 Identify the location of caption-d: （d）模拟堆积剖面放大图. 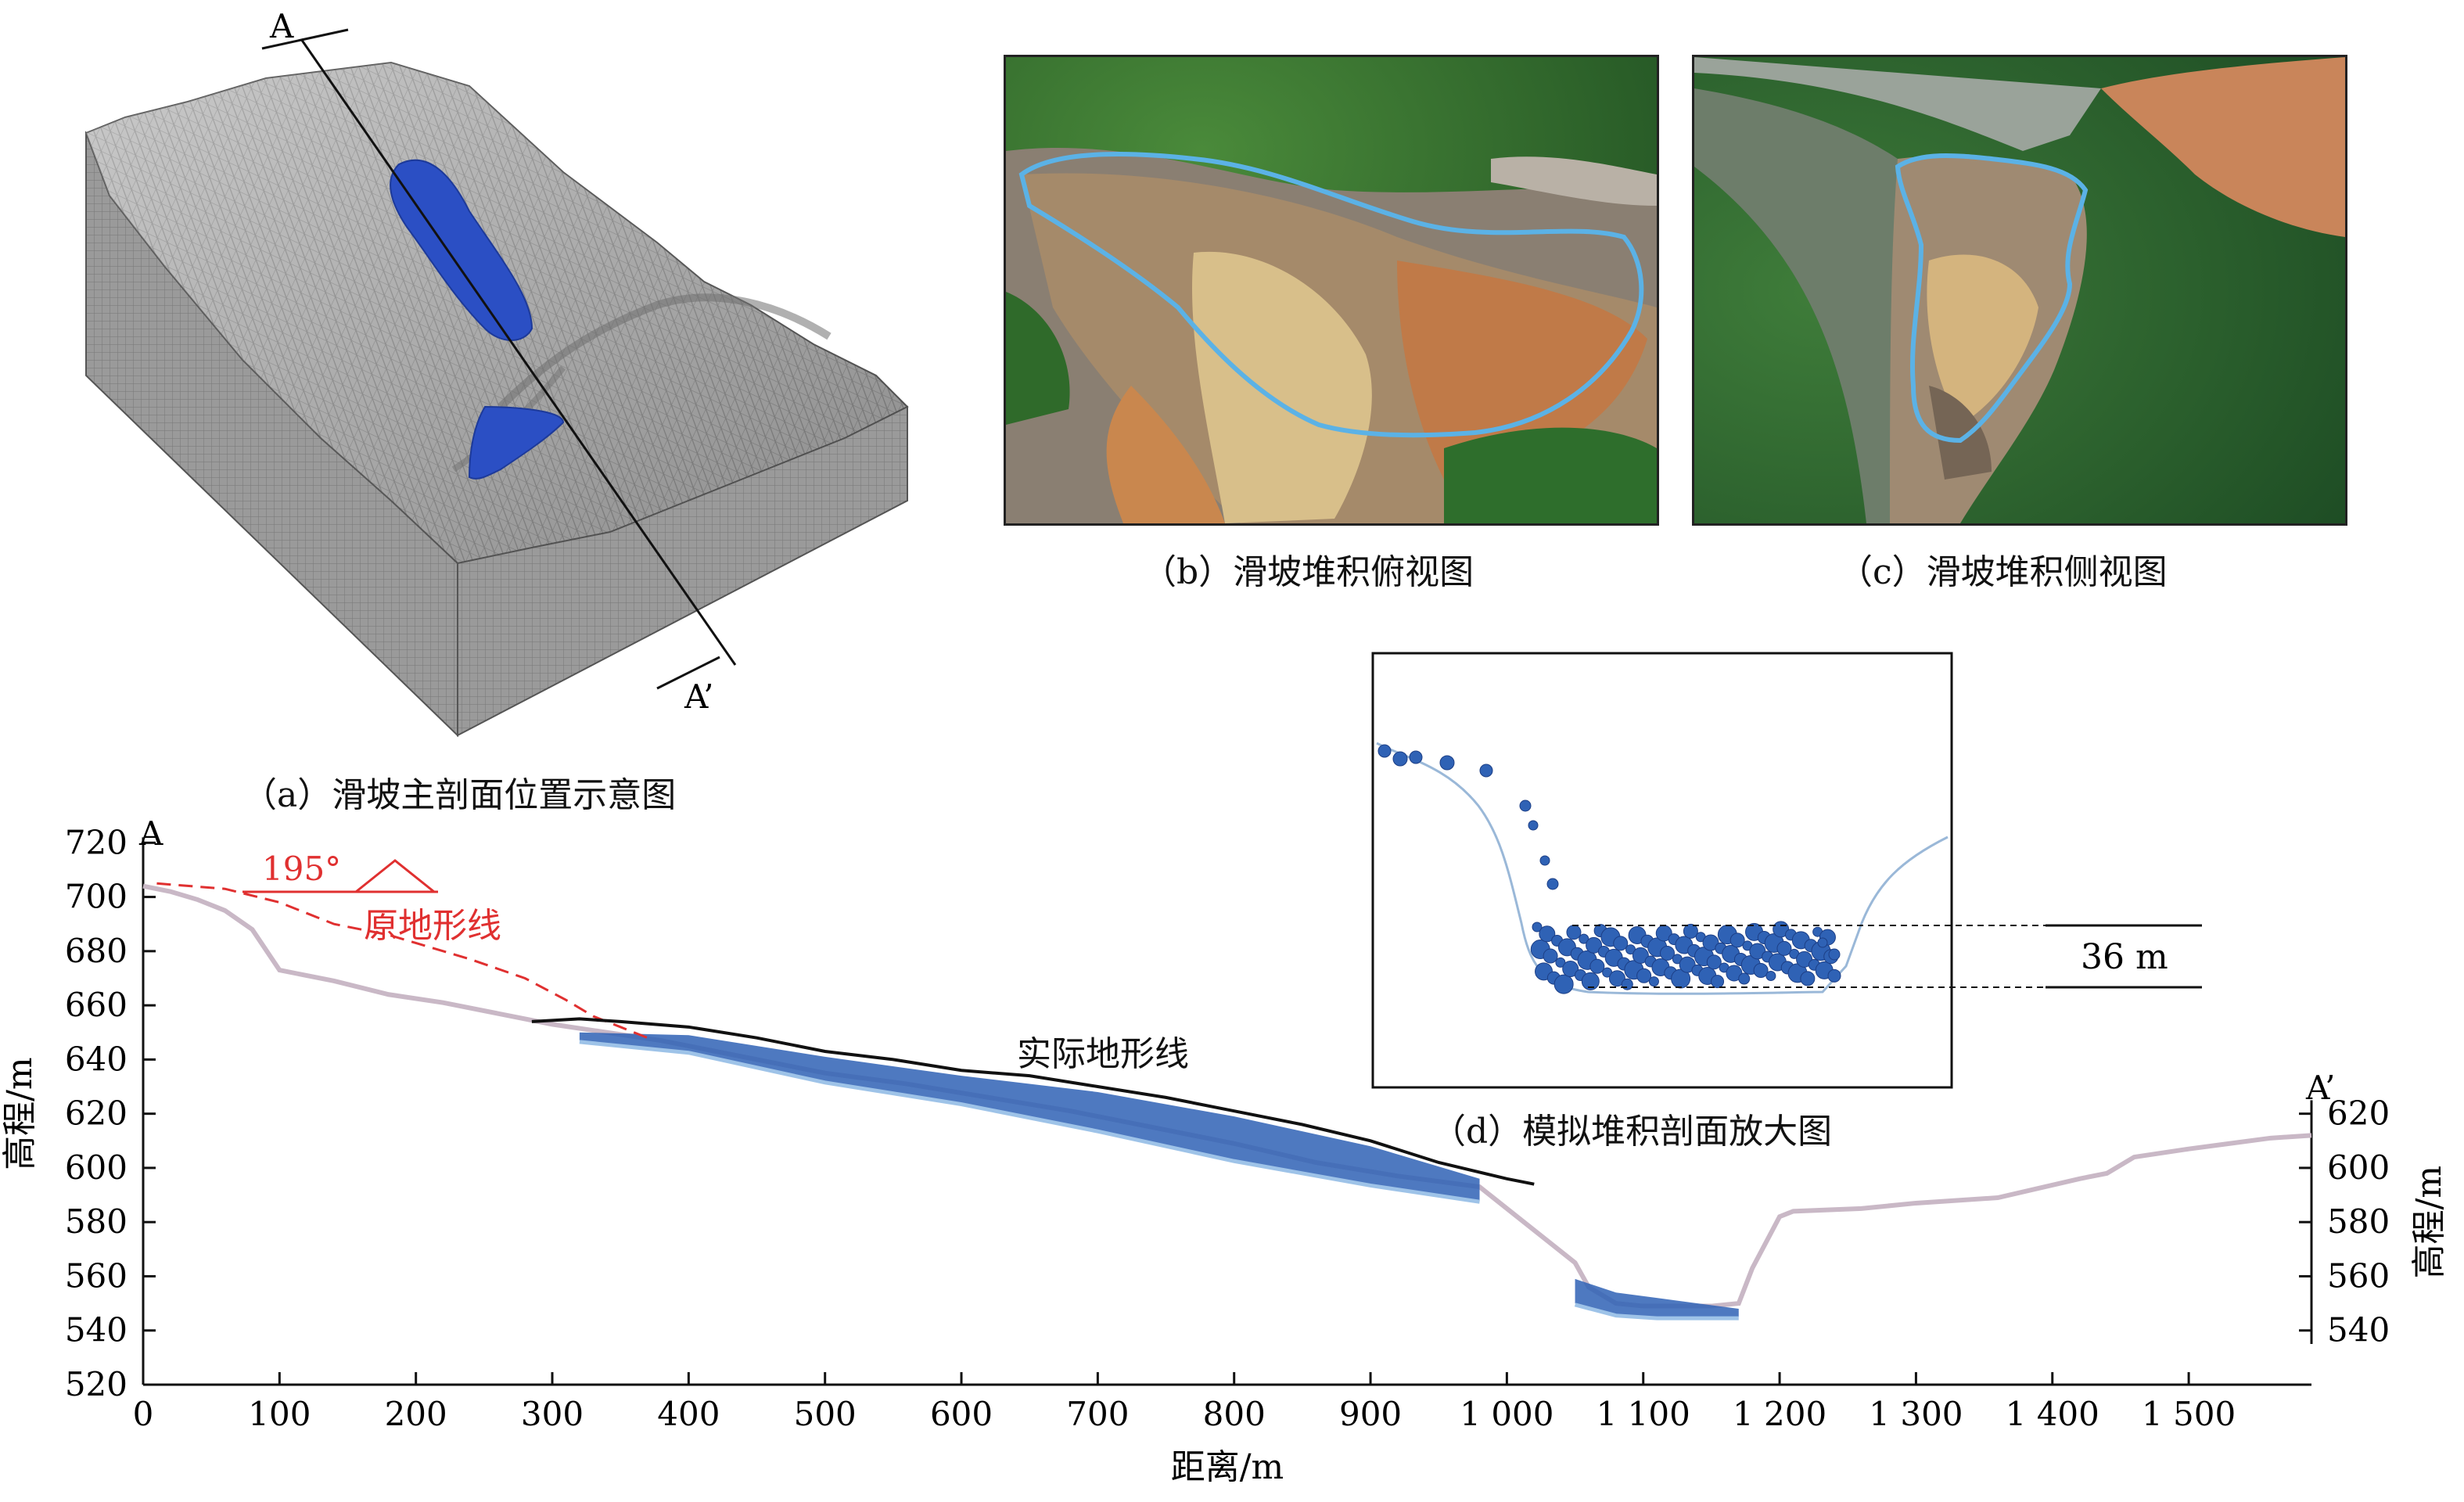
(1632, 1132).